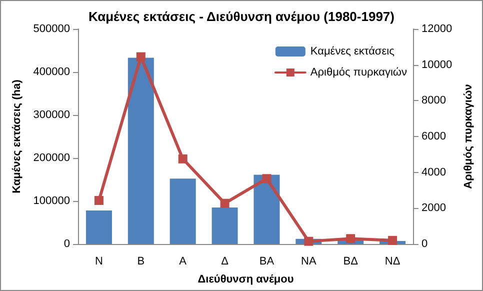  Describe the element at coordinates (434, 136) in the screenshot. I see `y2-tick-label: 6000` at that location.